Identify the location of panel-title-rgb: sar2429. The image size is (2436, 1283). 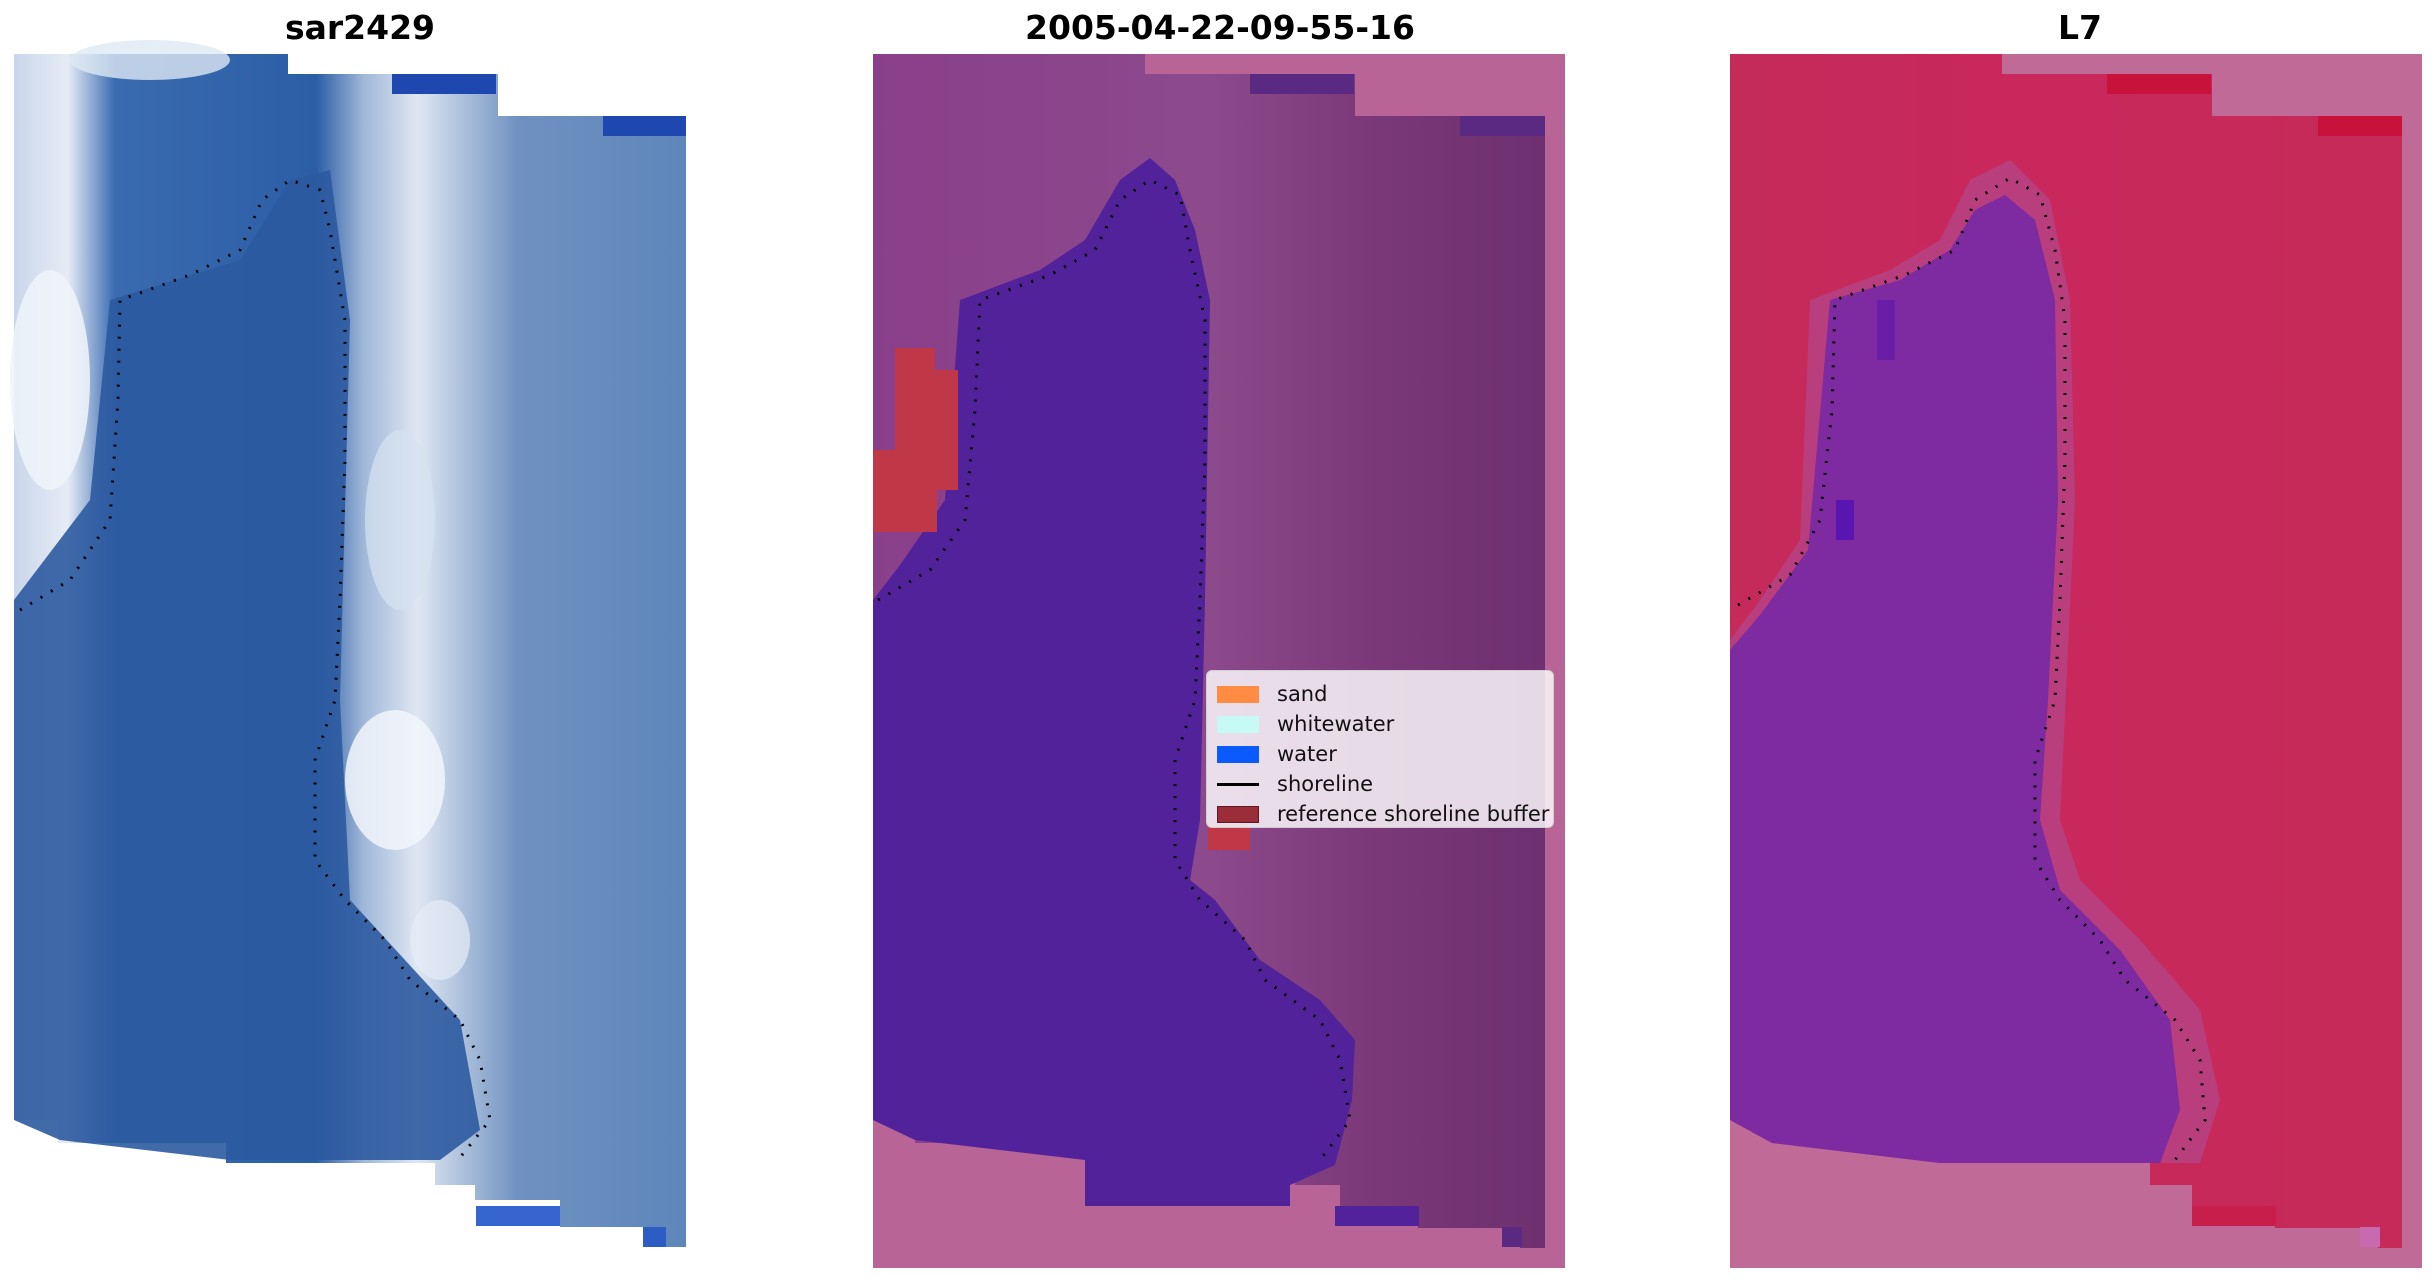
(360, 27).